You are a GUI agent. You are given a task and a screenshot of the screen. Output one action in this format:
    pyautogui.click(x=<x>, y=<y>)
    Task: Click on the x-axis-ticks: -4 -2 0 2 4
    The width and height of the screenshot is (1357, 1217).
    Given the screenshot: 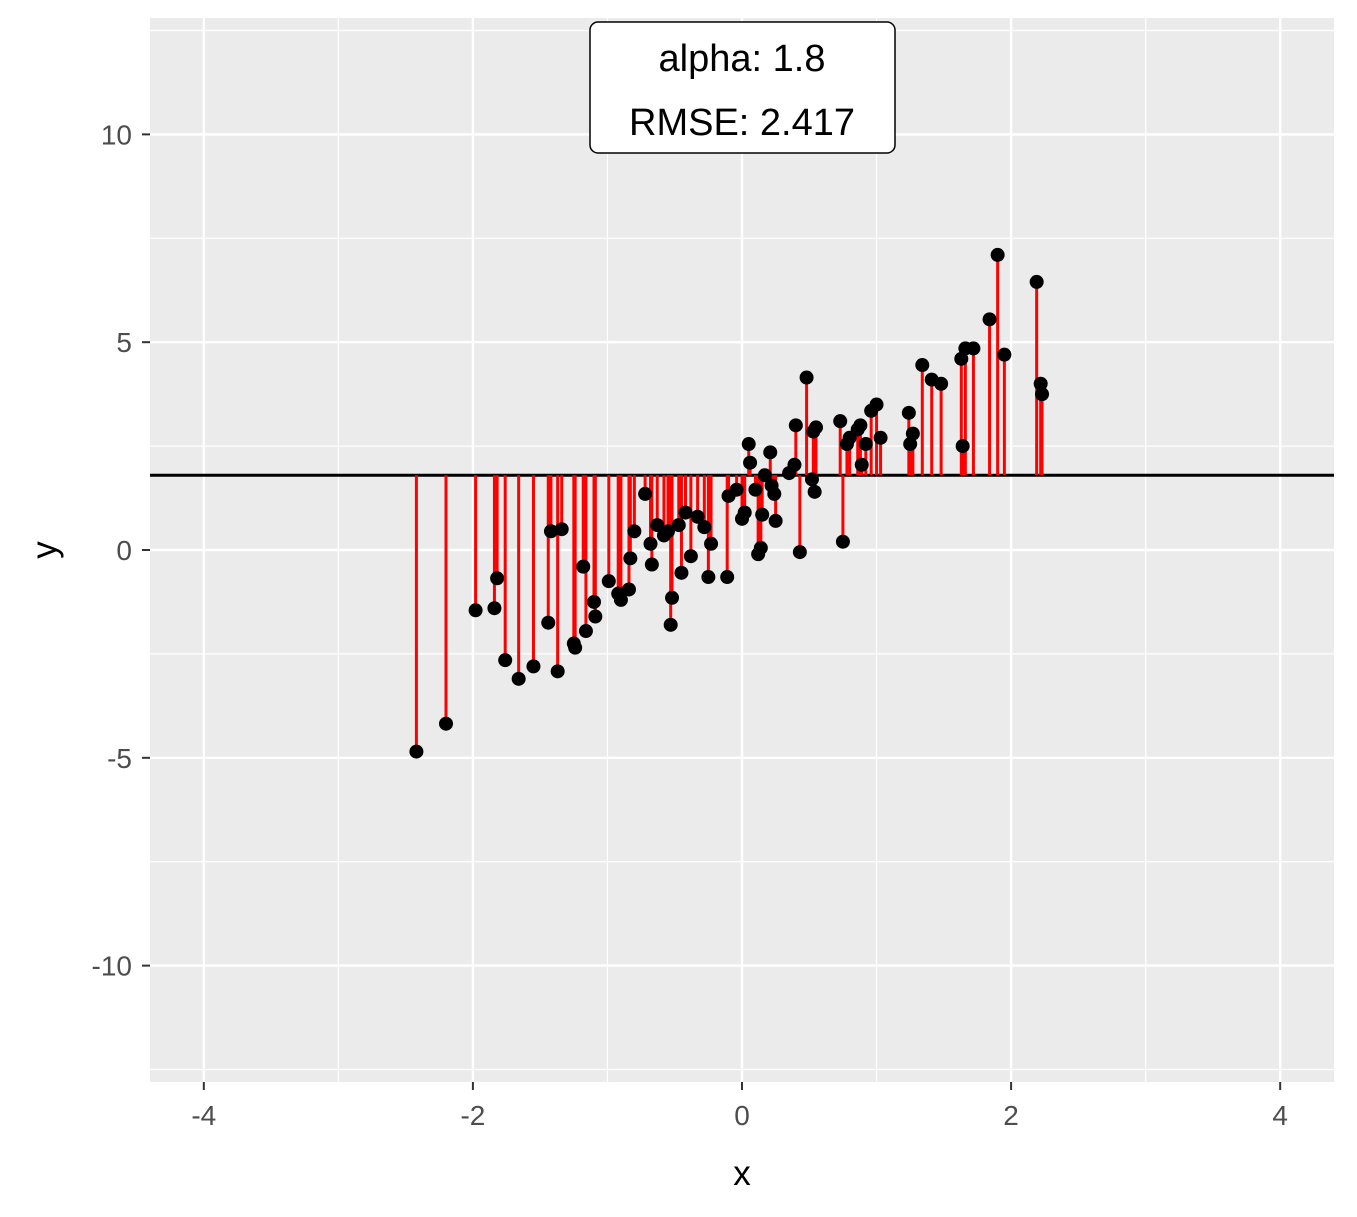 What is the action you would take?
    pyautogui.click(x=739, y=1106)
    